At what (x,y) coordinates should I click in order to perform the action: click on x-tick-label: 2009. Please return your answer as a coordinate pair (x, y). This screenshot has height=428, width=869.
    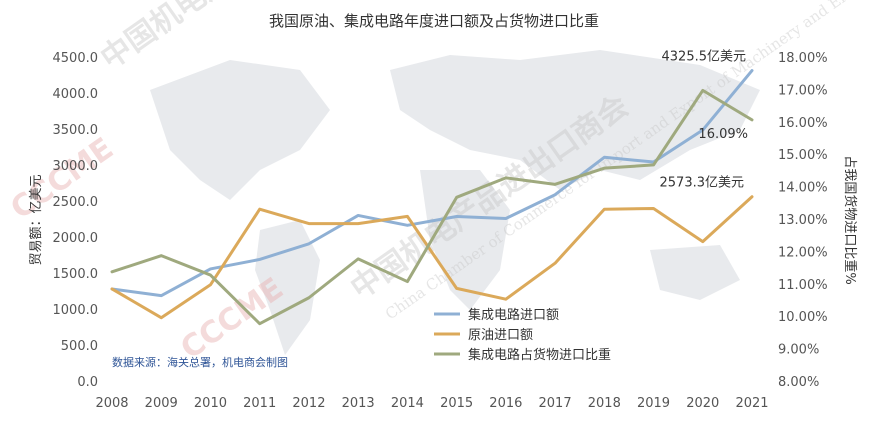
    Looking at the image, I should click on (161, 403).